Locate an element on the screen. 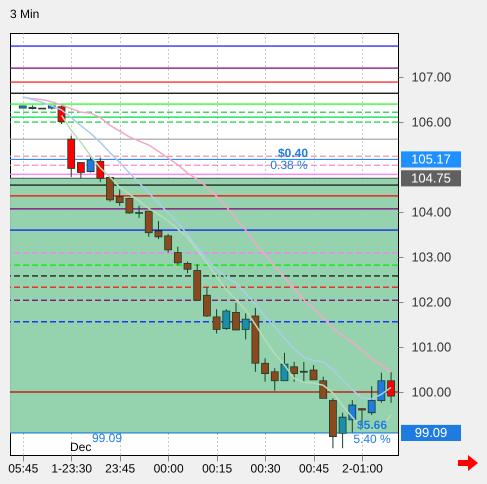 The image size is (487, 484). annotation: $0.40 is located at coordinates (293, 153).